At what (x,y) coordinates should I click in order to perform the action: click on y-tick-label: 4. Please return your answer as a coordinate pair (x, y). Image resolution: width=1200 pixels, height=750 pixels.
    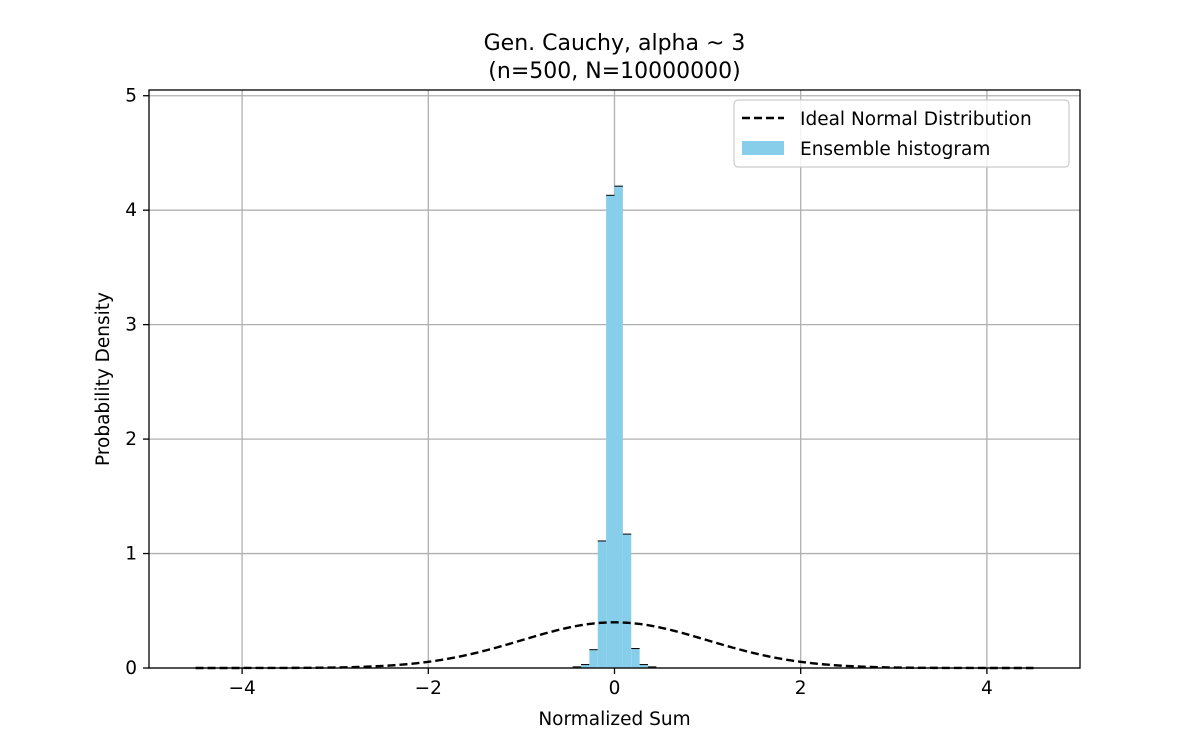
    Looking at the image, I should click on (131, 210).